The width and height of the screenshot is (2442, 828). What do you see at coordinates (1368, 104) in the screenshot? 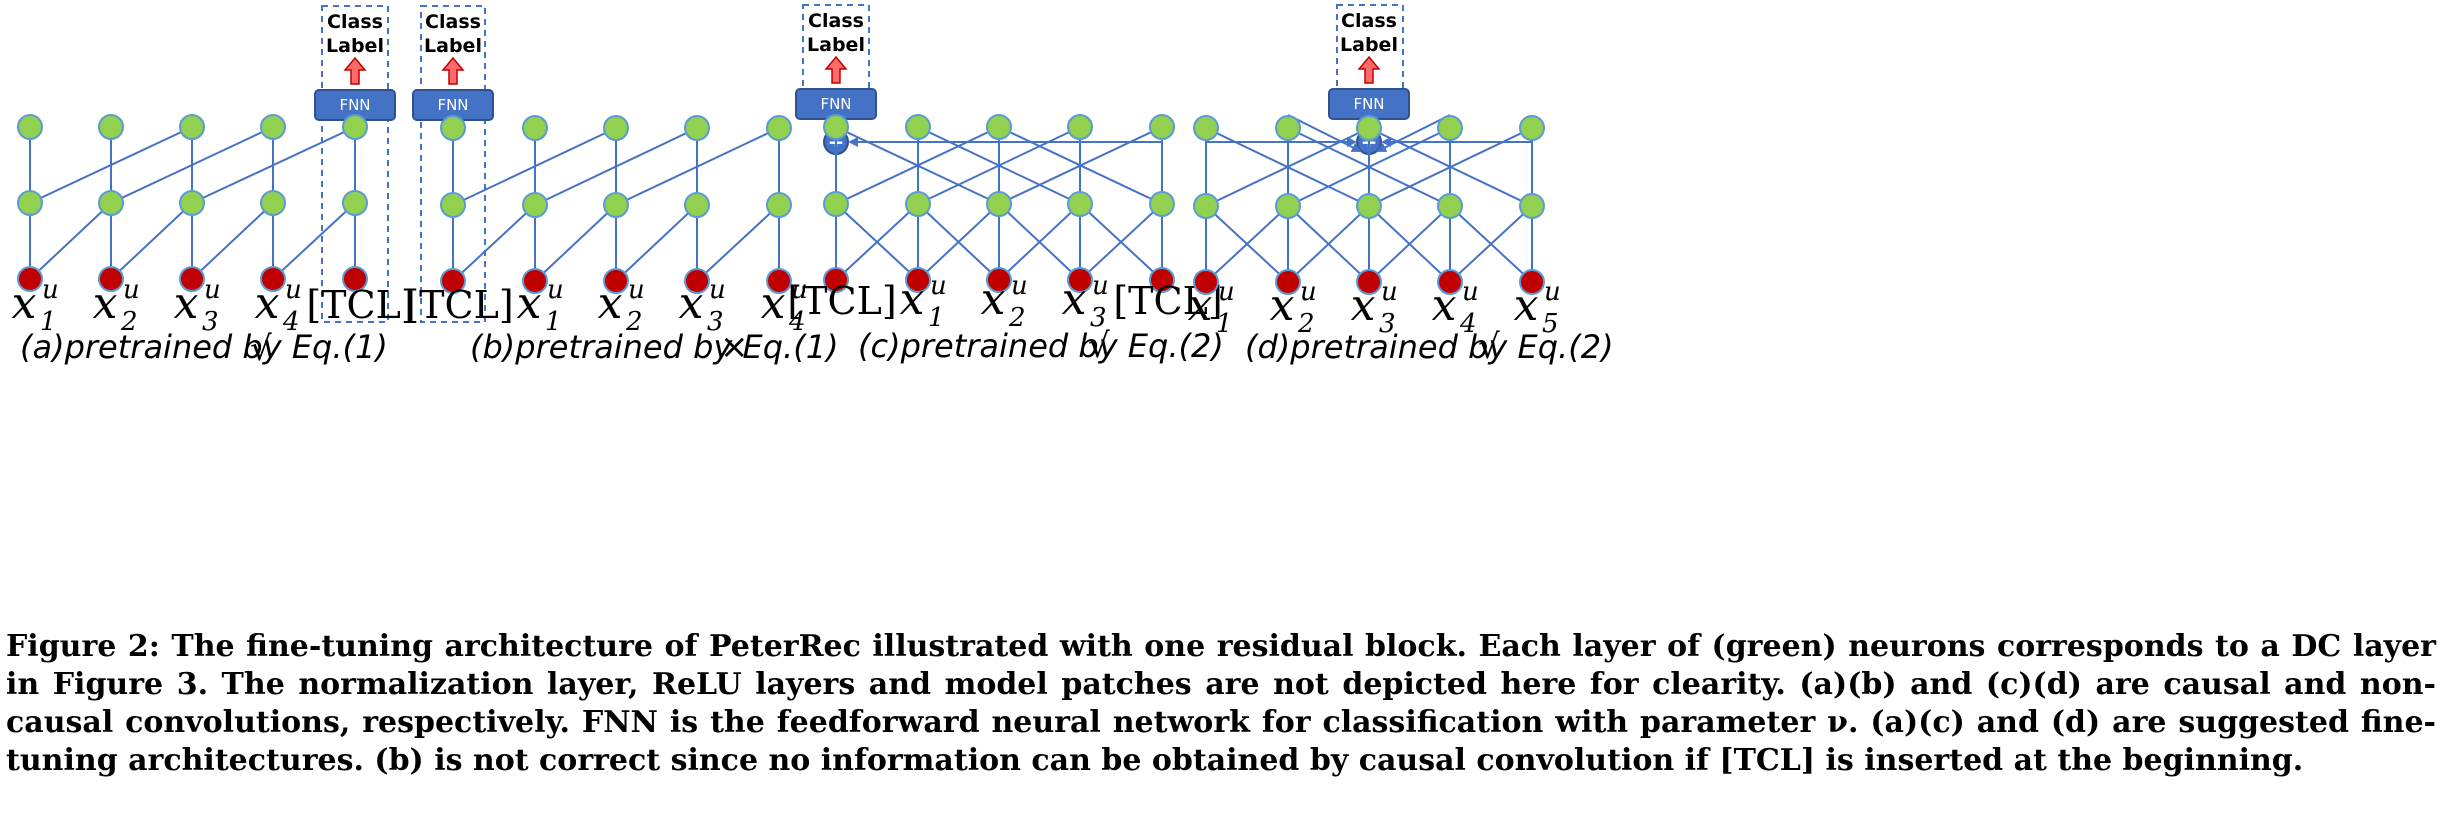
I see `fnn-label: FNN` at bounding box center [1368, 104].